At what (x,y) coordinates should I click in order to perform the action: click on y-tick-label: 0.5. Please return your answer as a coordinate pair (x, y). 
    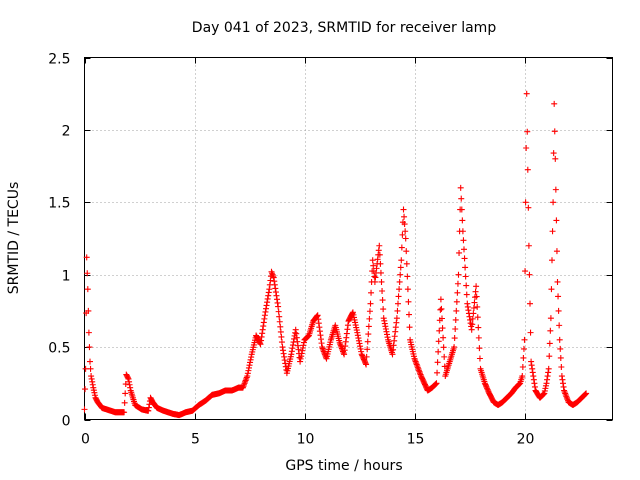
    Looking at the image, I should click on (59, 349).